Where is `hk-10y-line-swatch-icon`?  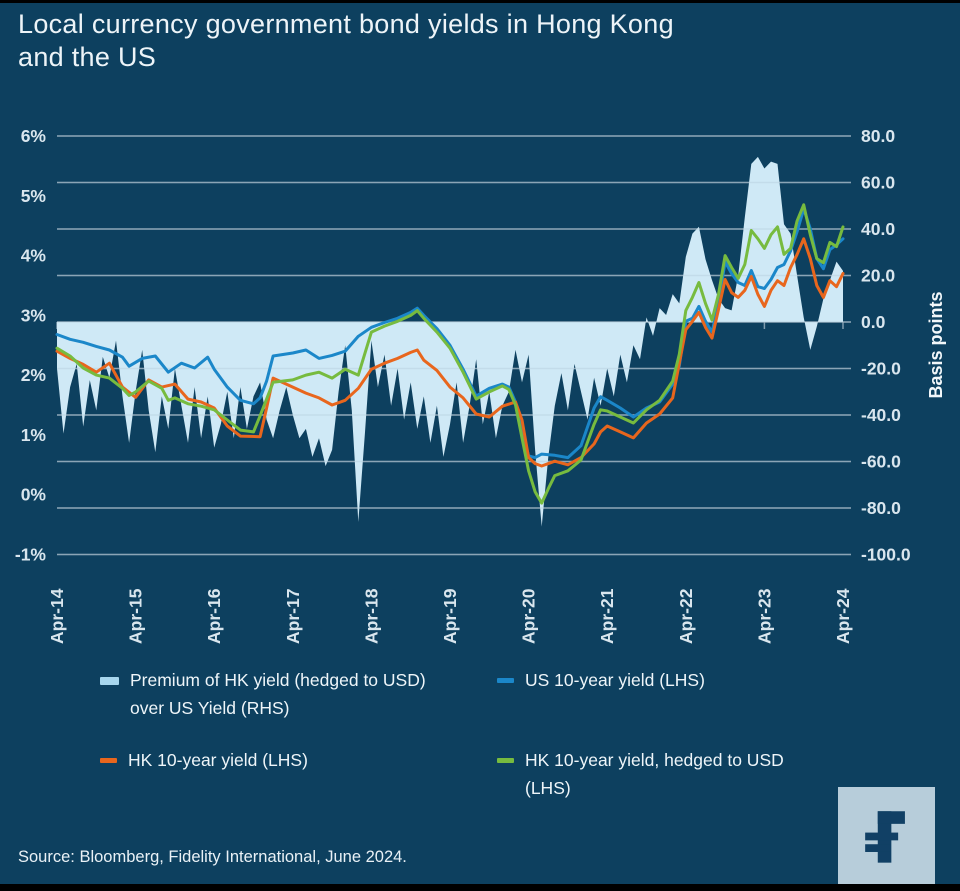
hk-10y-line-swatch-icon is located at coordinates (108, 760).